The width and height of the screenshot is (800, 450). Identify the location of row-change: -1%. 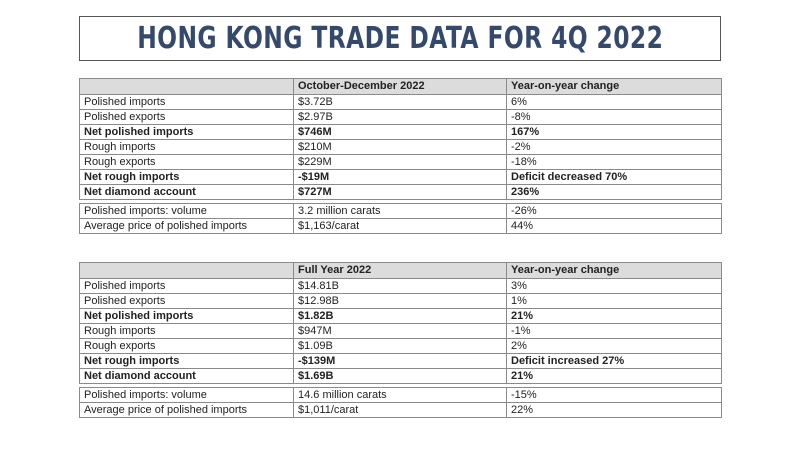
(614, 331).